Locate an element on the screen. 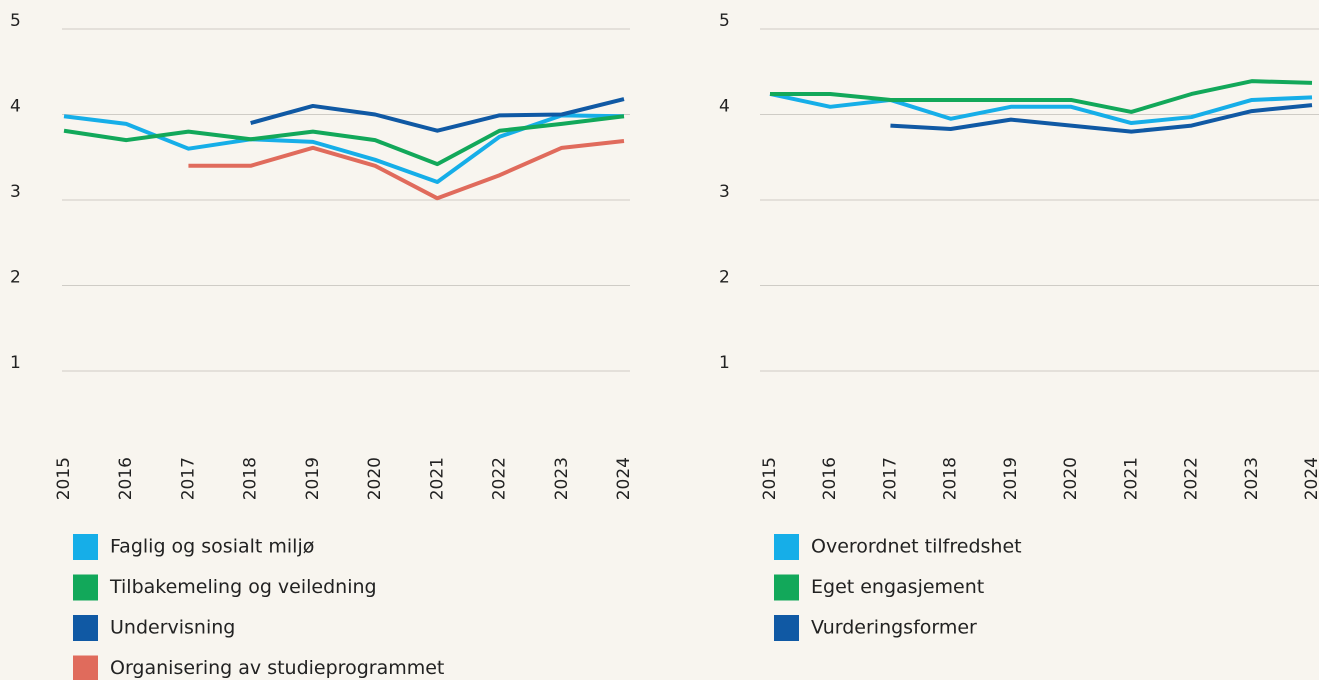 The height and width of the screenshot is (680, 1319). legend-label: Organisering av studieprogrammet is located at coordinates (277, 668).